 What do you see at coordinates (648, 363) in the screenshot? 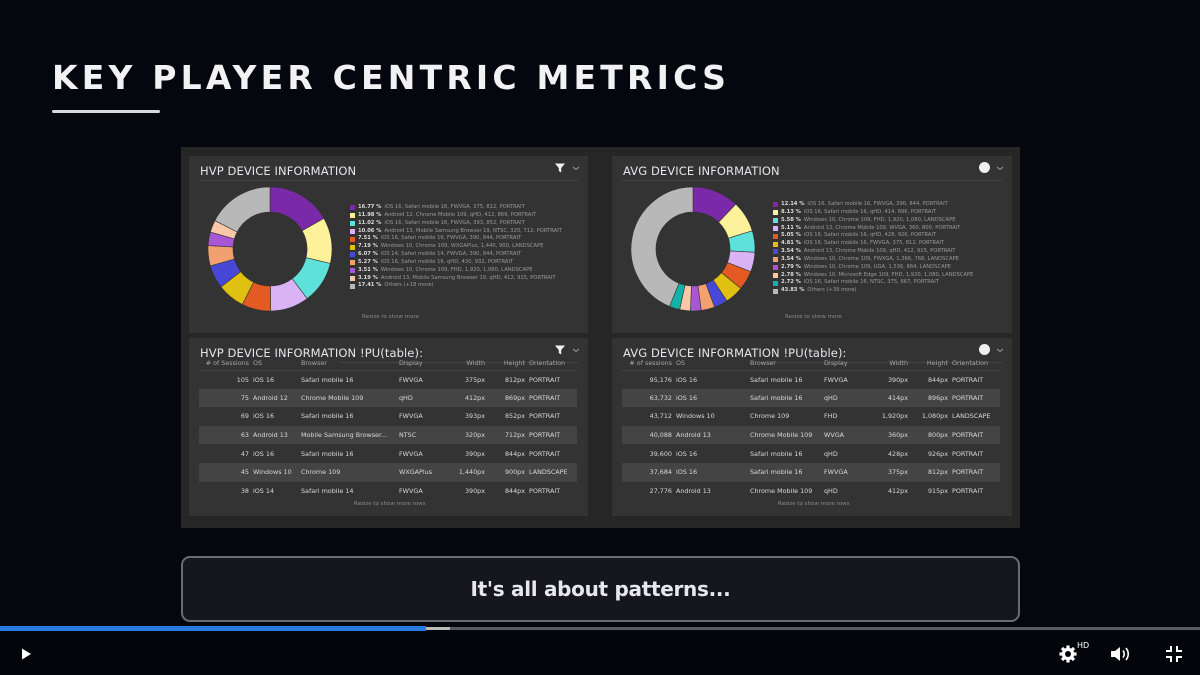
I see `column-header: # of sessions` at bounding box center [648, 363].